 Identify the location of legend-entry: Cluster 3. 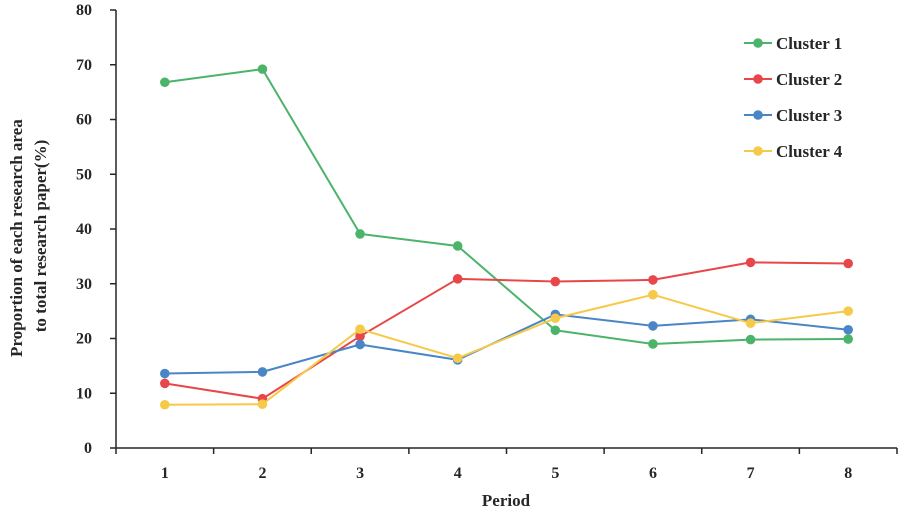
(793, 115).